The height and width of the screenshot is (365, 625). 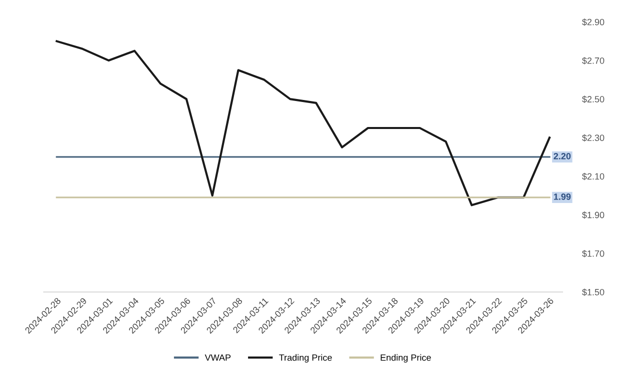 What do you see at coordinates (305, 358) in the screenshot?
I see `legend-label: Trading Price` at bounding box center [305, 358].